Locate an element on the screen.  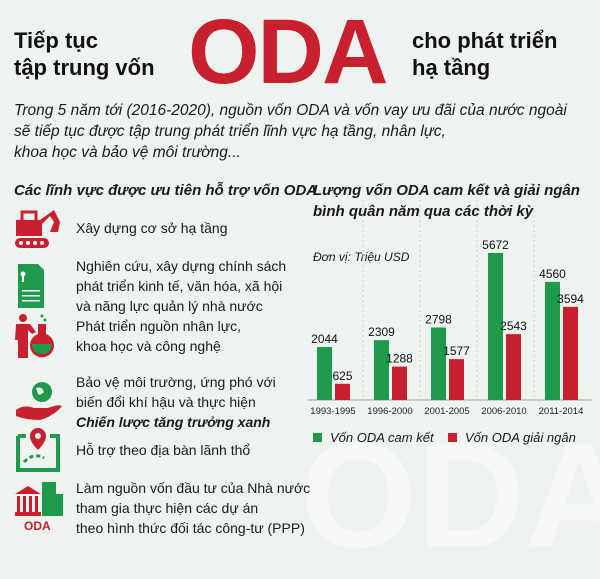
data-label: 4560 is located at coordinates (552, 274).